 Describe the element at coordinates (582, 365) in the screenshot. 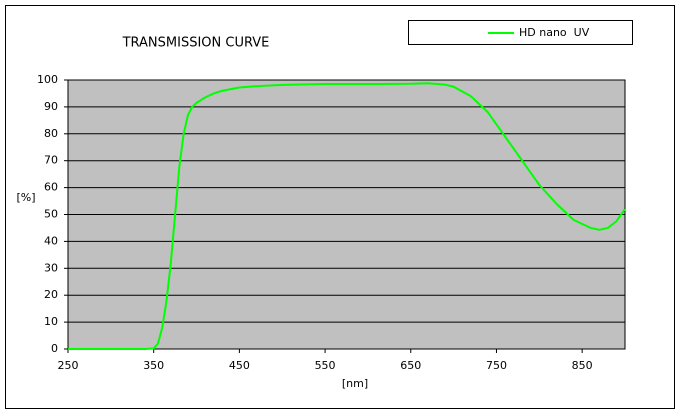

I see `x-tick-label: 850` at that location.